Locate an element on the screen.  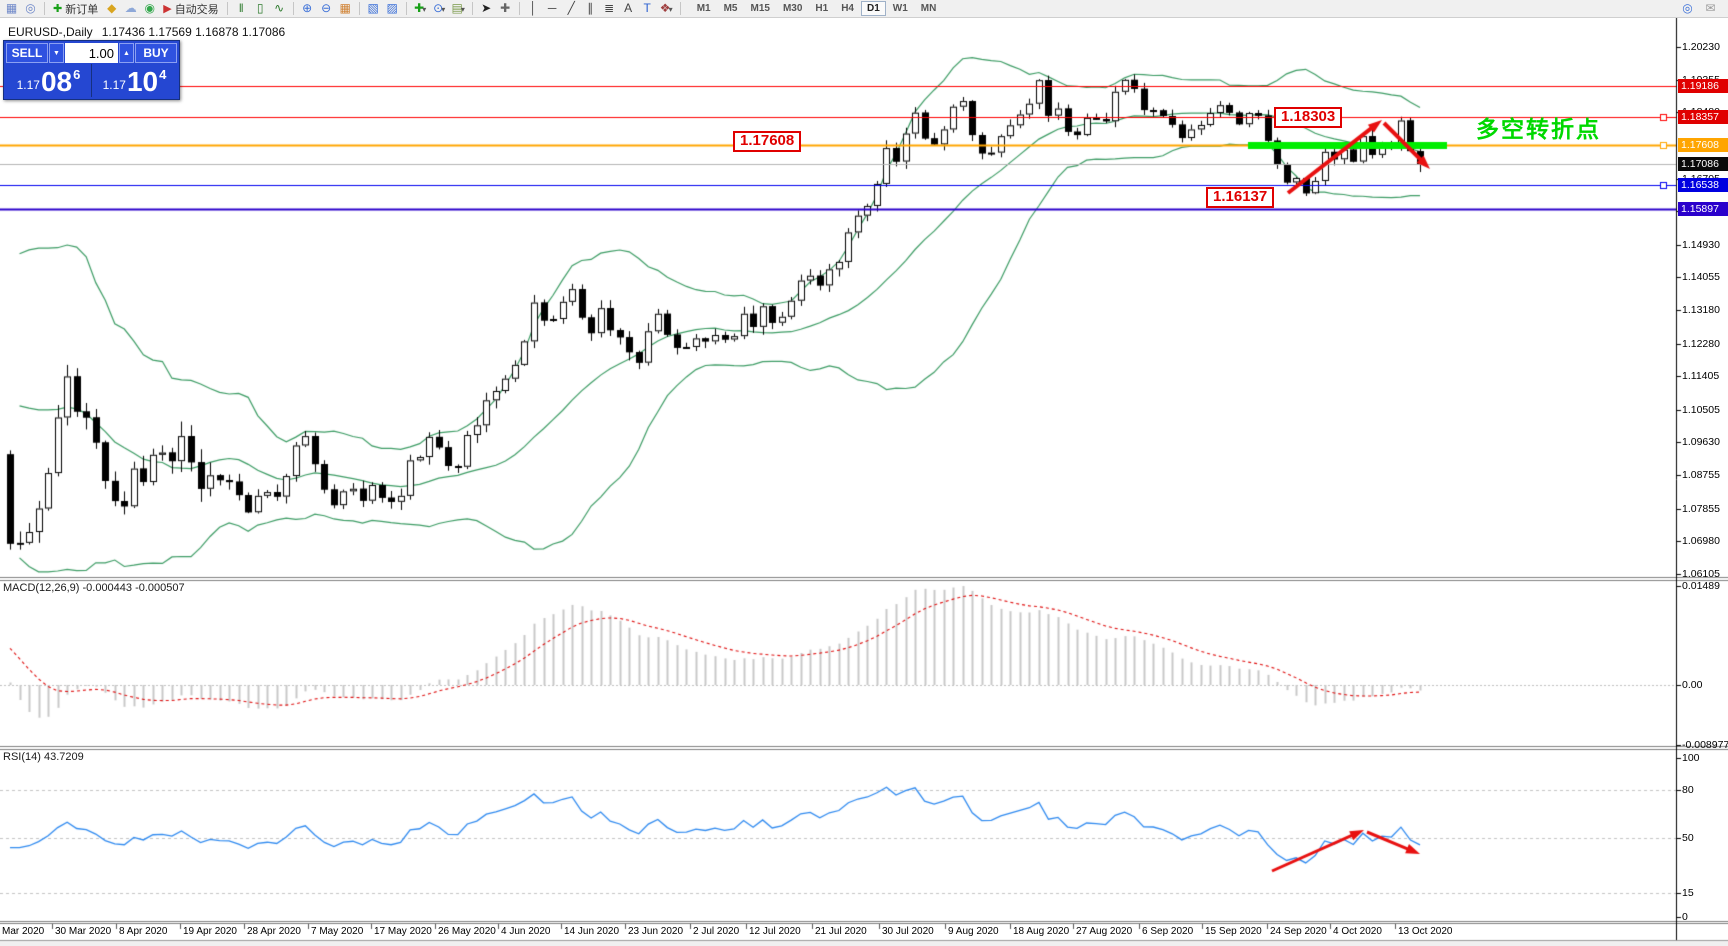
chart-ohlc-values: 1.17436 1.17569 1.16878 1.17086 is located at coordinates (193, 32).